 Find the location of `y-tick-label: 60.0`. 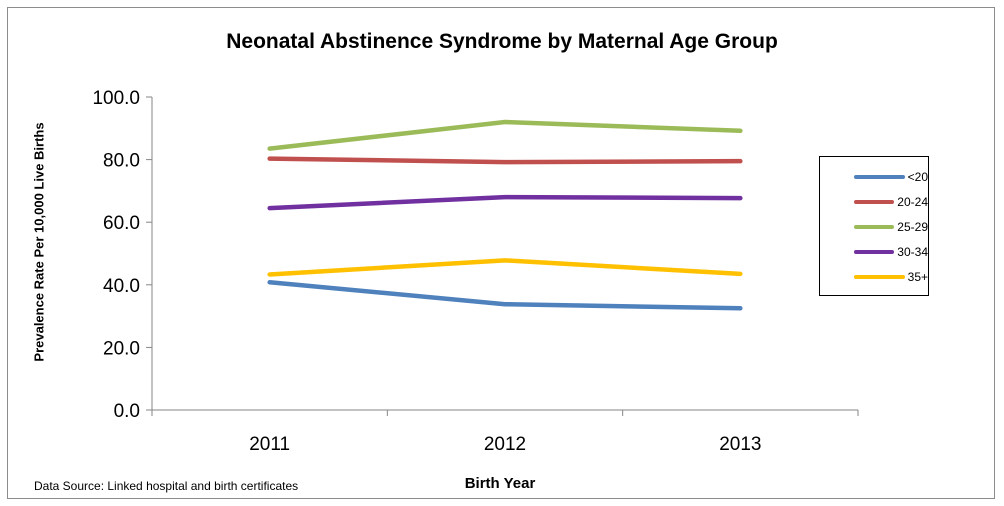

y-tick-label: 60.0 is located at coordinates (121, 223).